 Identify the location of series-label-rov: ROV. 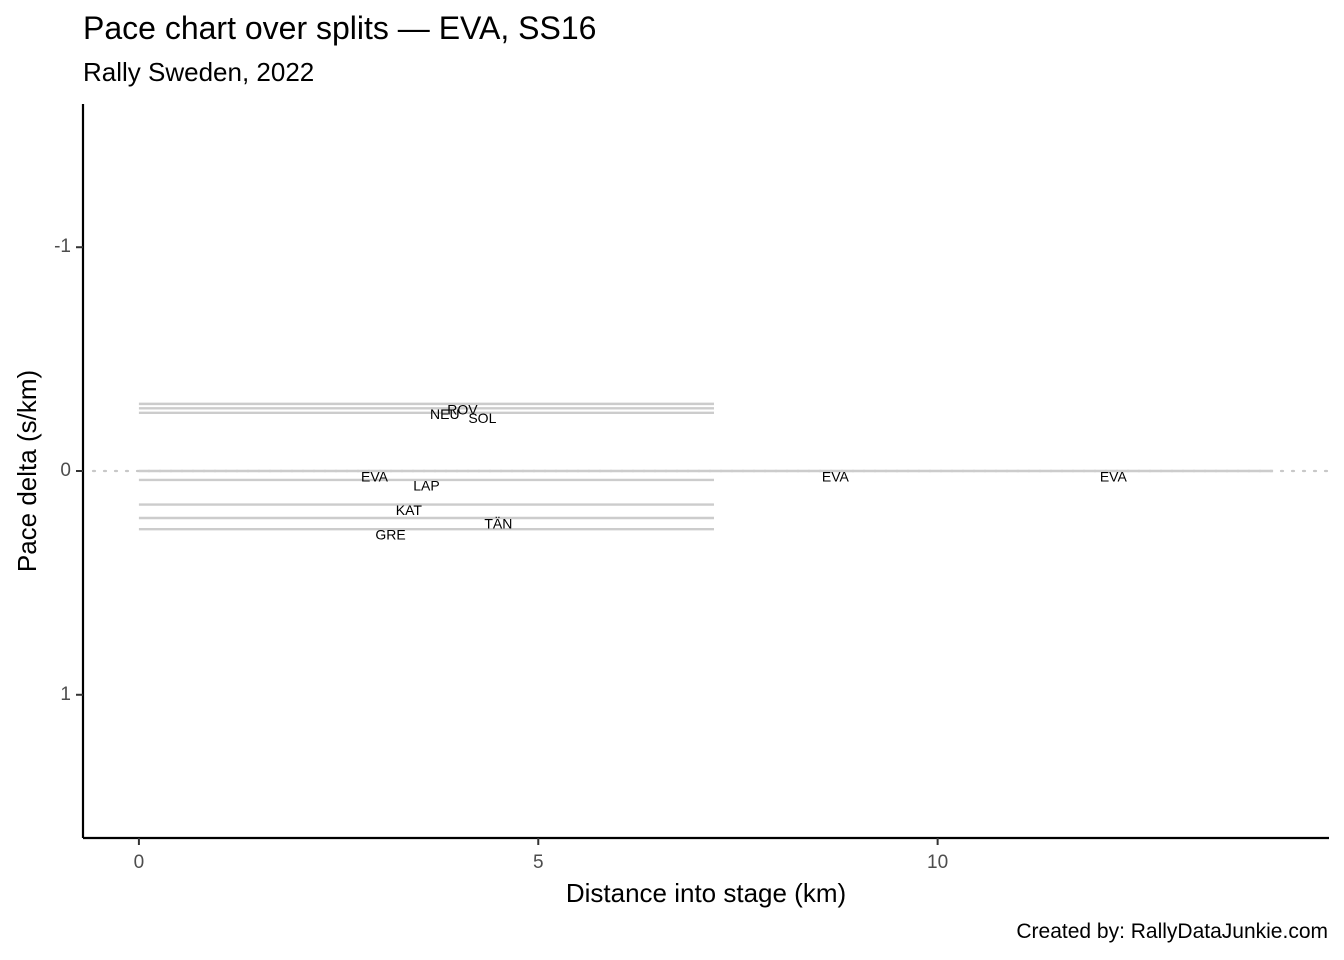
(462, 409).